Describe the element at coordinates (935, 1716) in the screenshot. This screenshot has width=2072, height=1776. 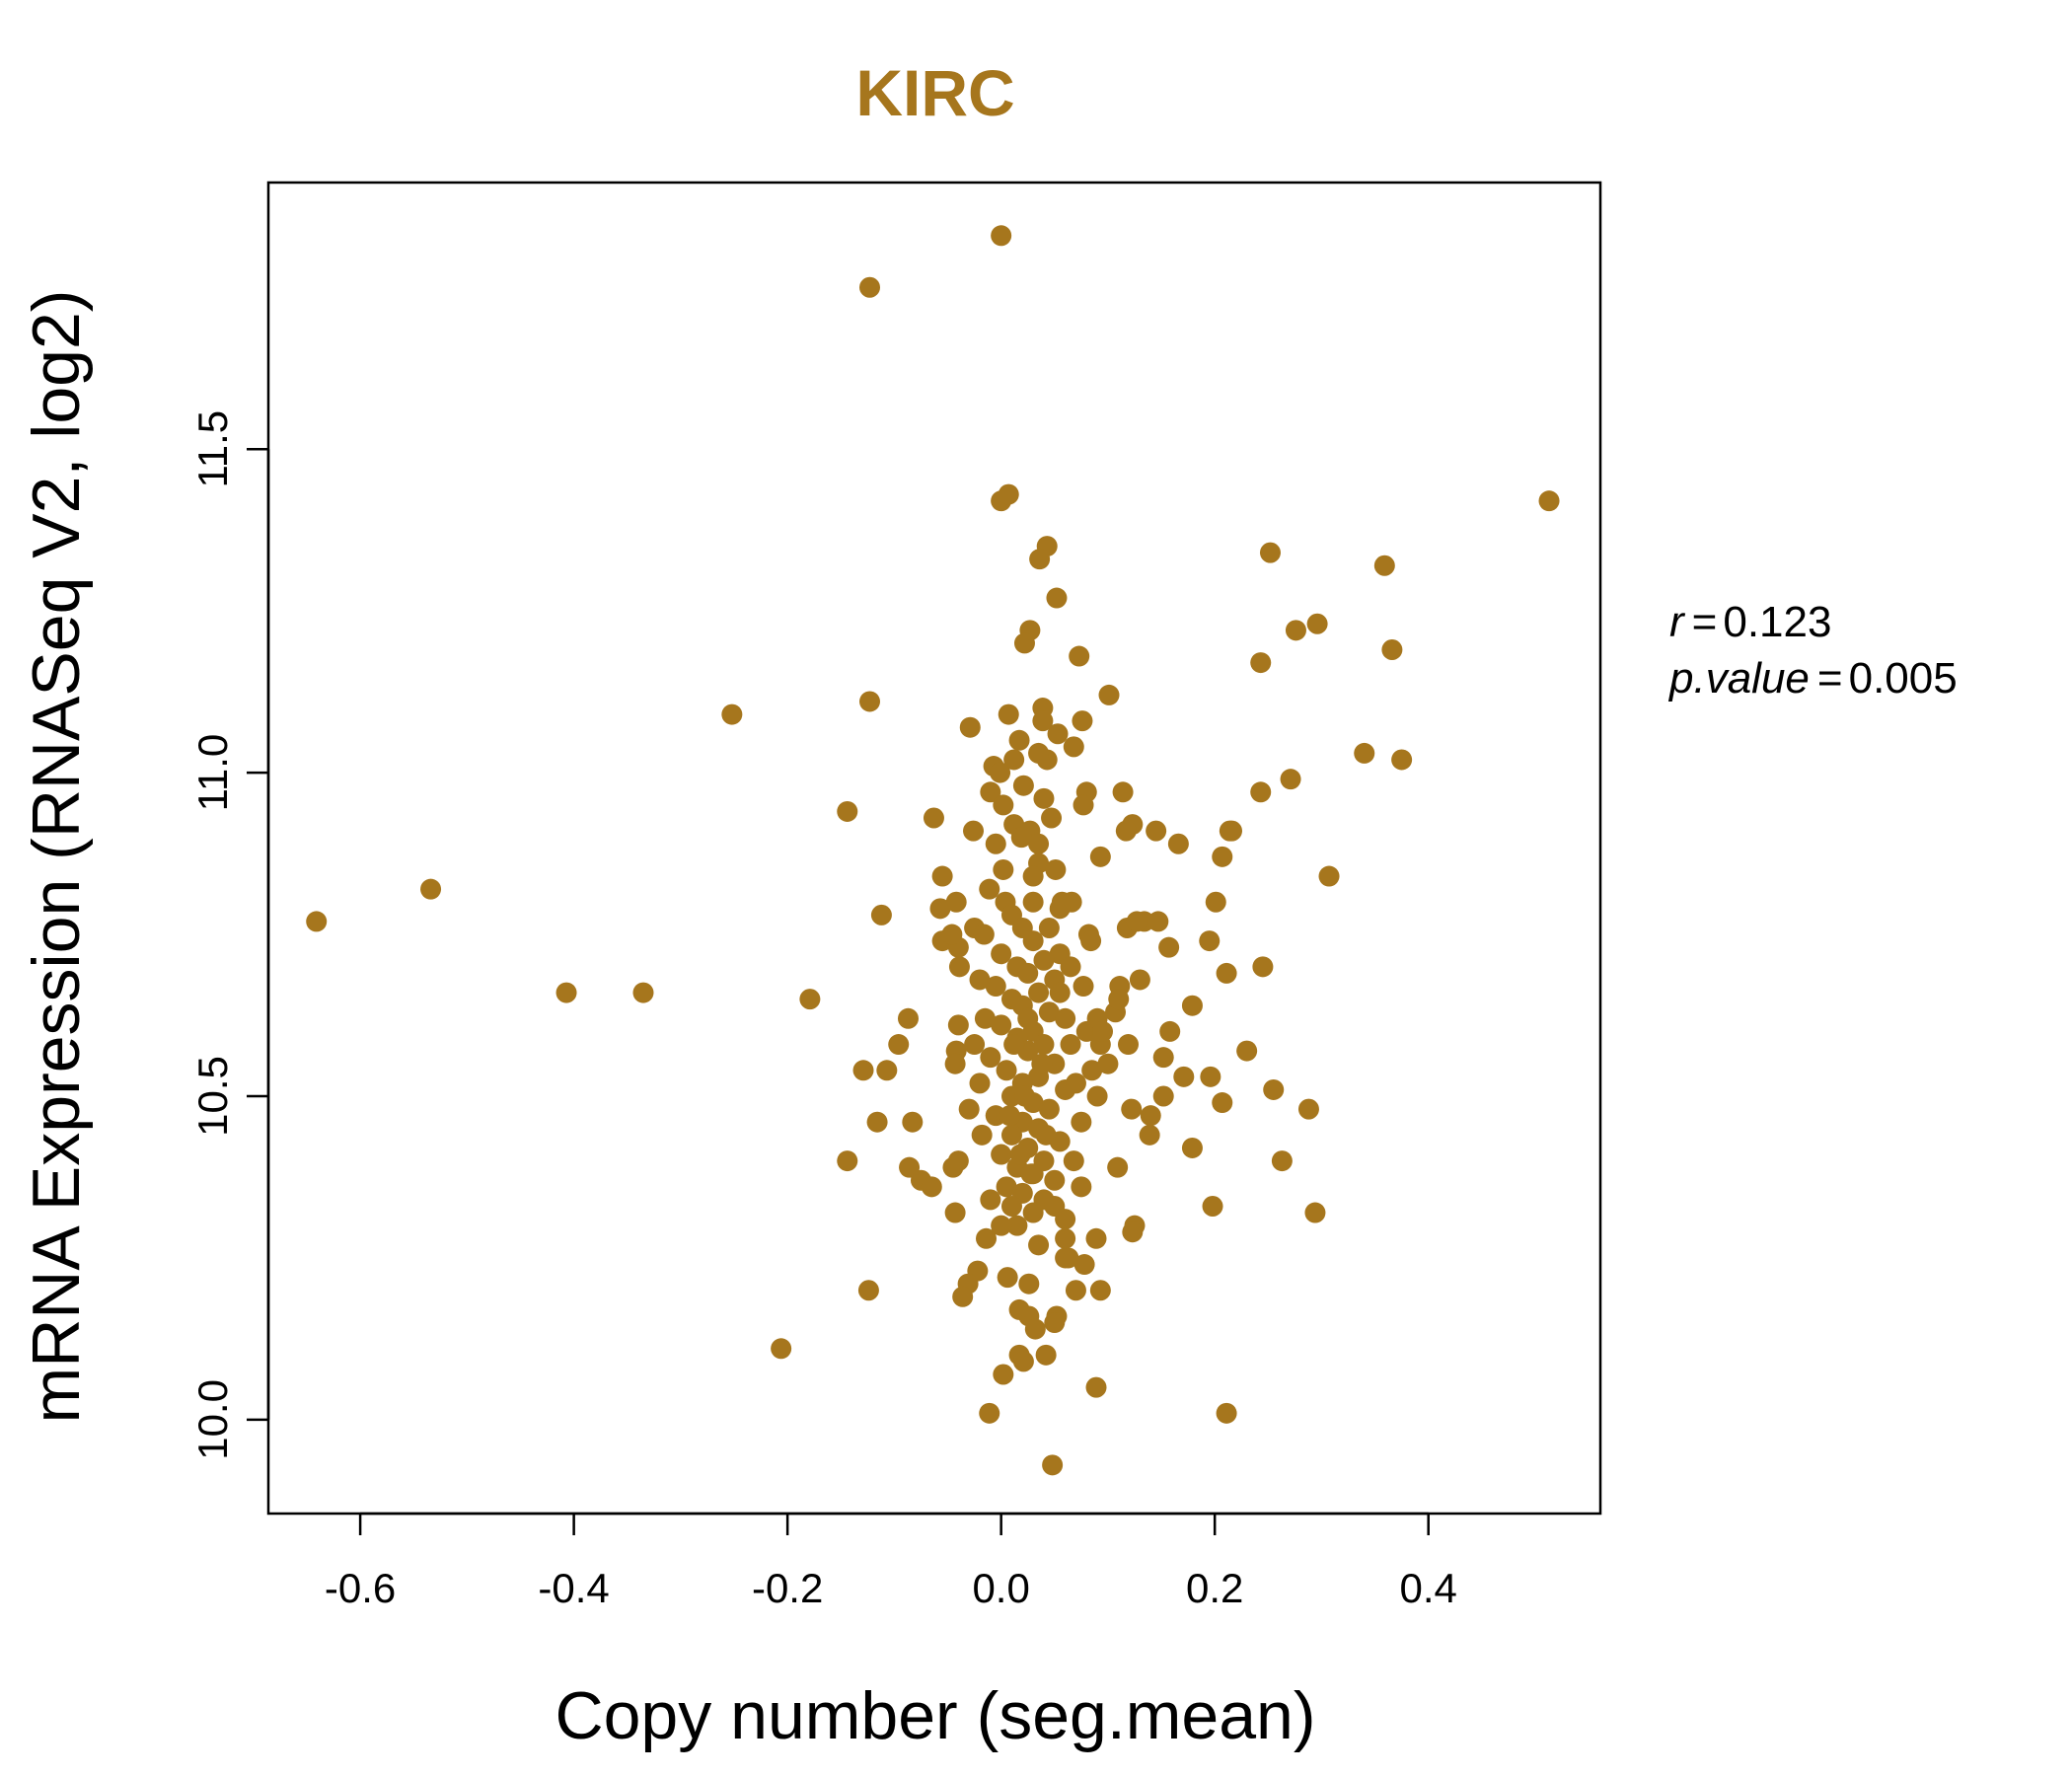
I see `x-axis-label: Copy number (seg.mean)` at that location.